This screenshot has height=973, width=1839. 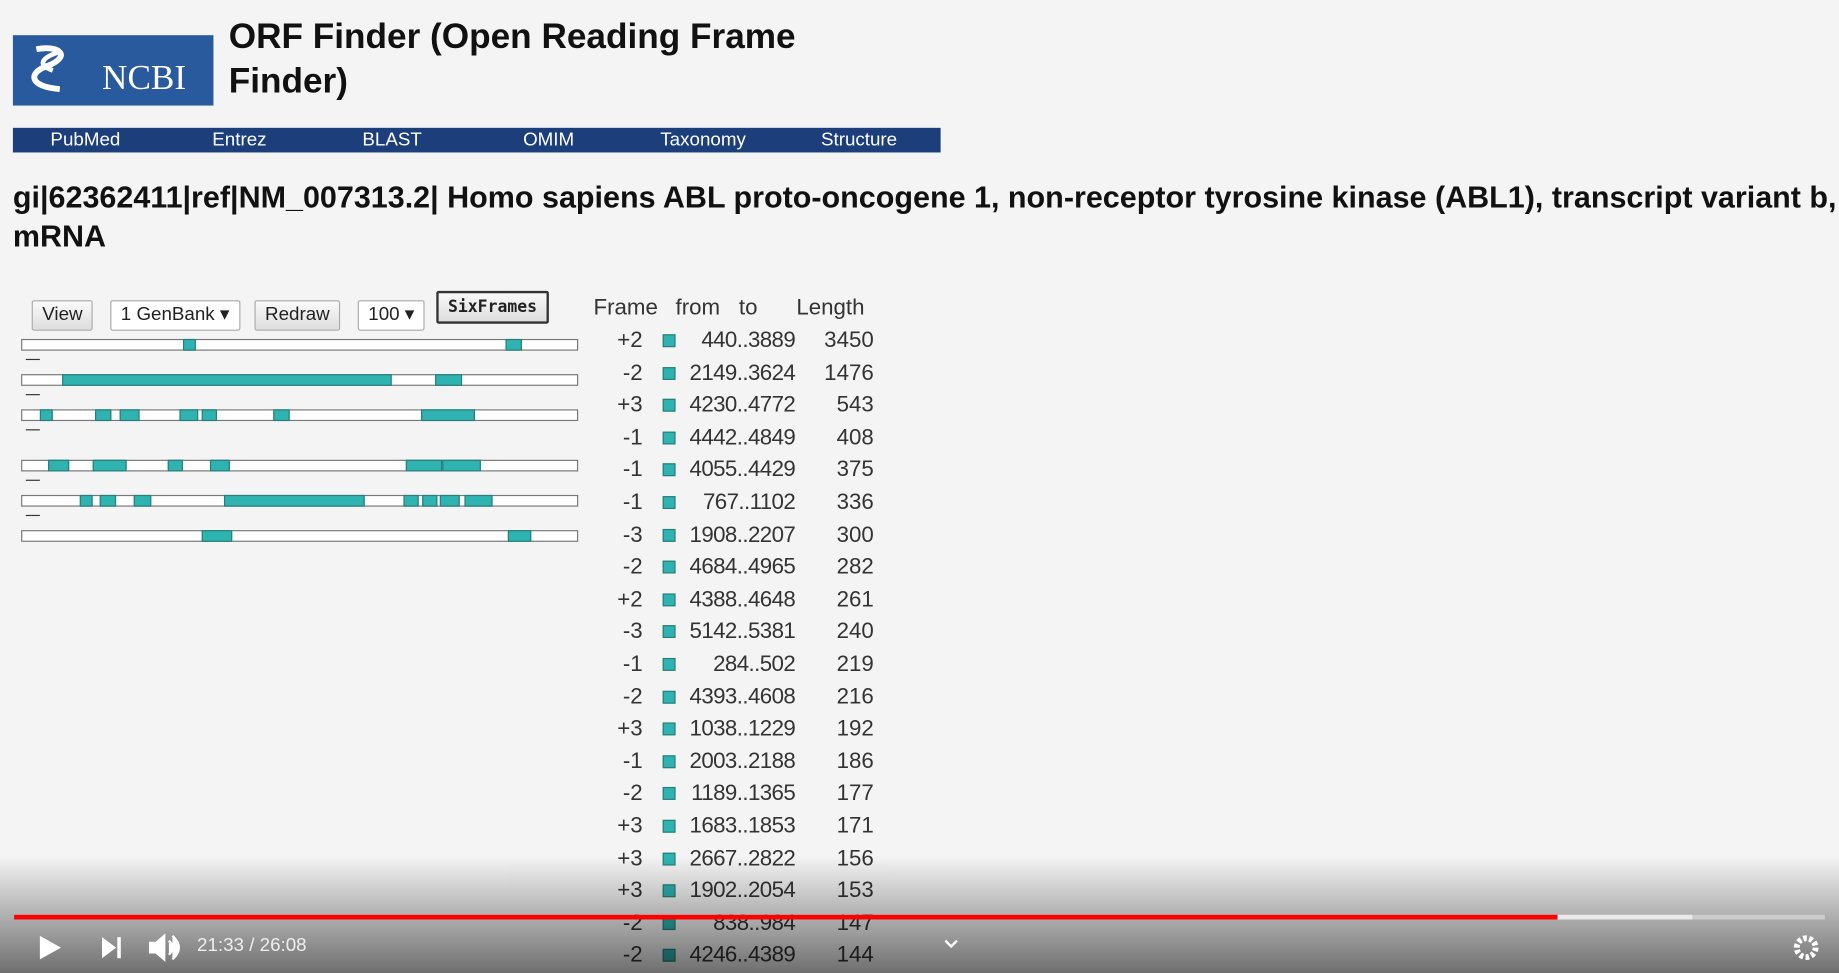 I want to click on frame-cell: -1, so click(x=632, y=438).